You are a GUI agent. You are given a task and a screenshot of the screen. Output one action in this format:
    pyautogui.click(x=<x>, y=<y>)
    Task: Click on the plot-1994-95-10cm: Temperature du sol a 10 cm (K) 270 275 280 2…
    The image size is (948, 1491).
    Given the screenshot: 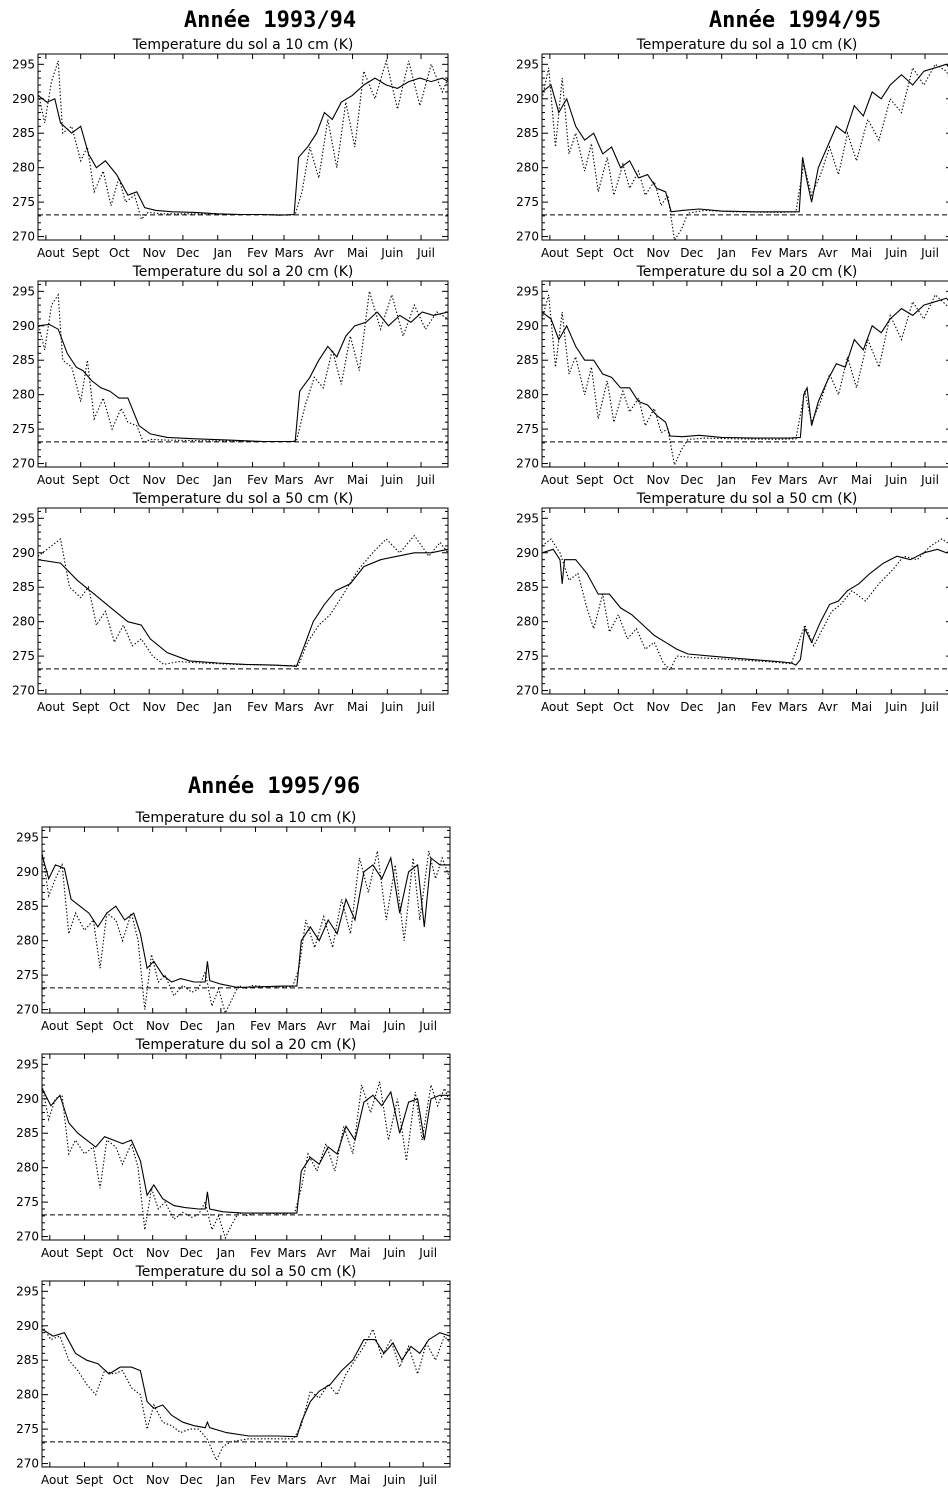 What is the action you would take?
    pyautogui.click(x=732, y=148)
    